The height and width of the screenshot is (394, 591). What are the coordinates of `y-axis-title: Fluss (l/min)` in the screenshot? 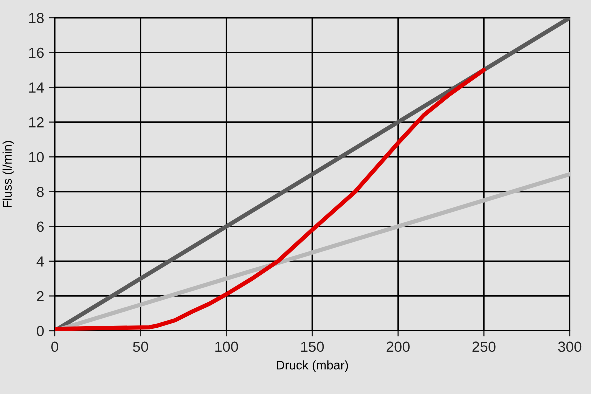 It's located at (8, 174).